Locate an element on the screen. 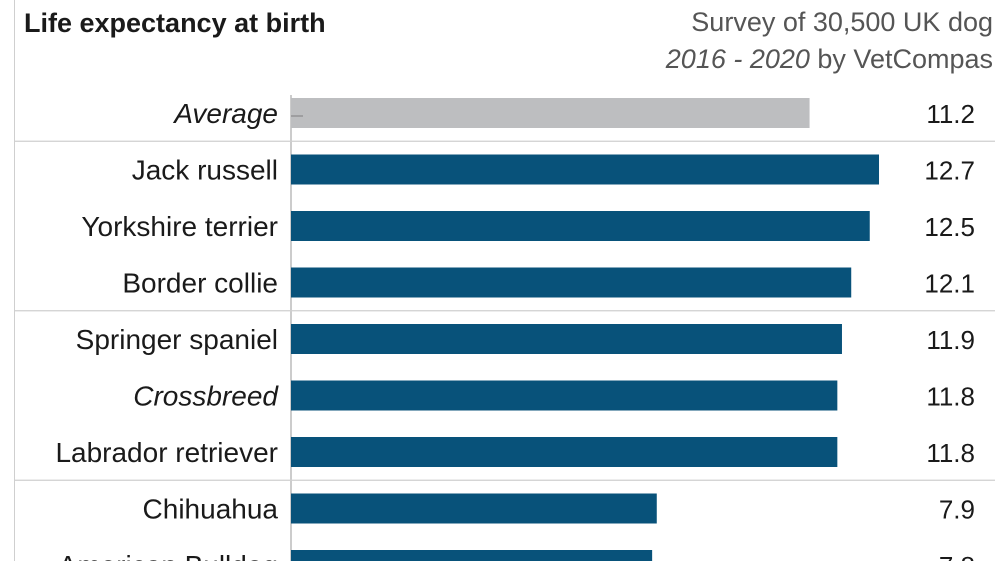 This screenshot has width=995, height=561. source-line-1: Survey of 30,500 UK dog is located at coordinates (842, 22).